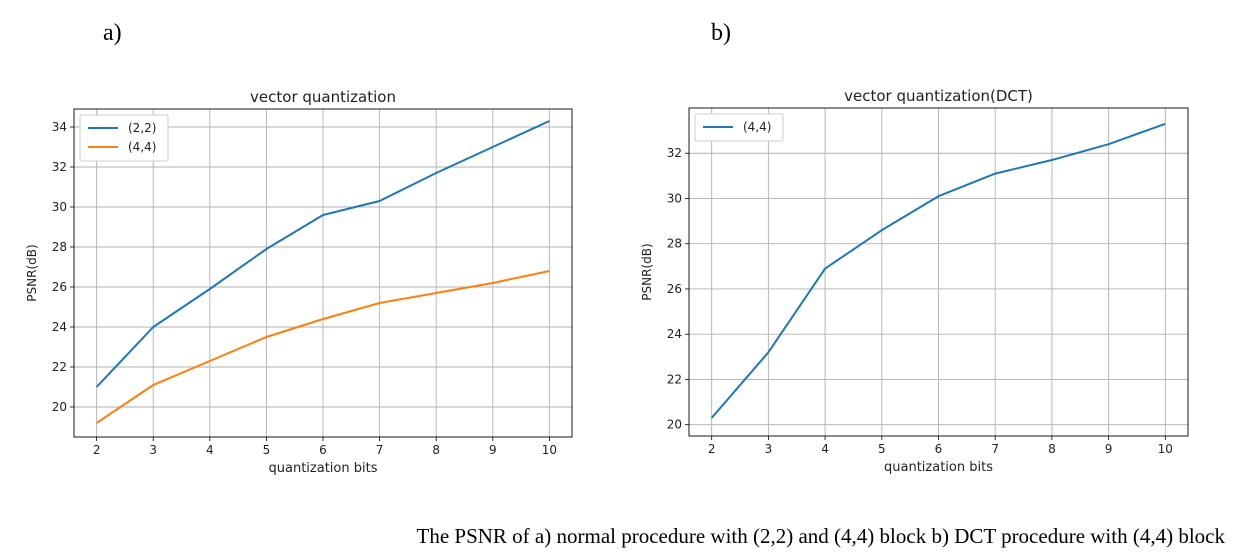 This screenshot has height=560, width=1234. Describe the element at coordinates (323, 97) in the screenshot. I see `chart-title: vector quantization` at that location.